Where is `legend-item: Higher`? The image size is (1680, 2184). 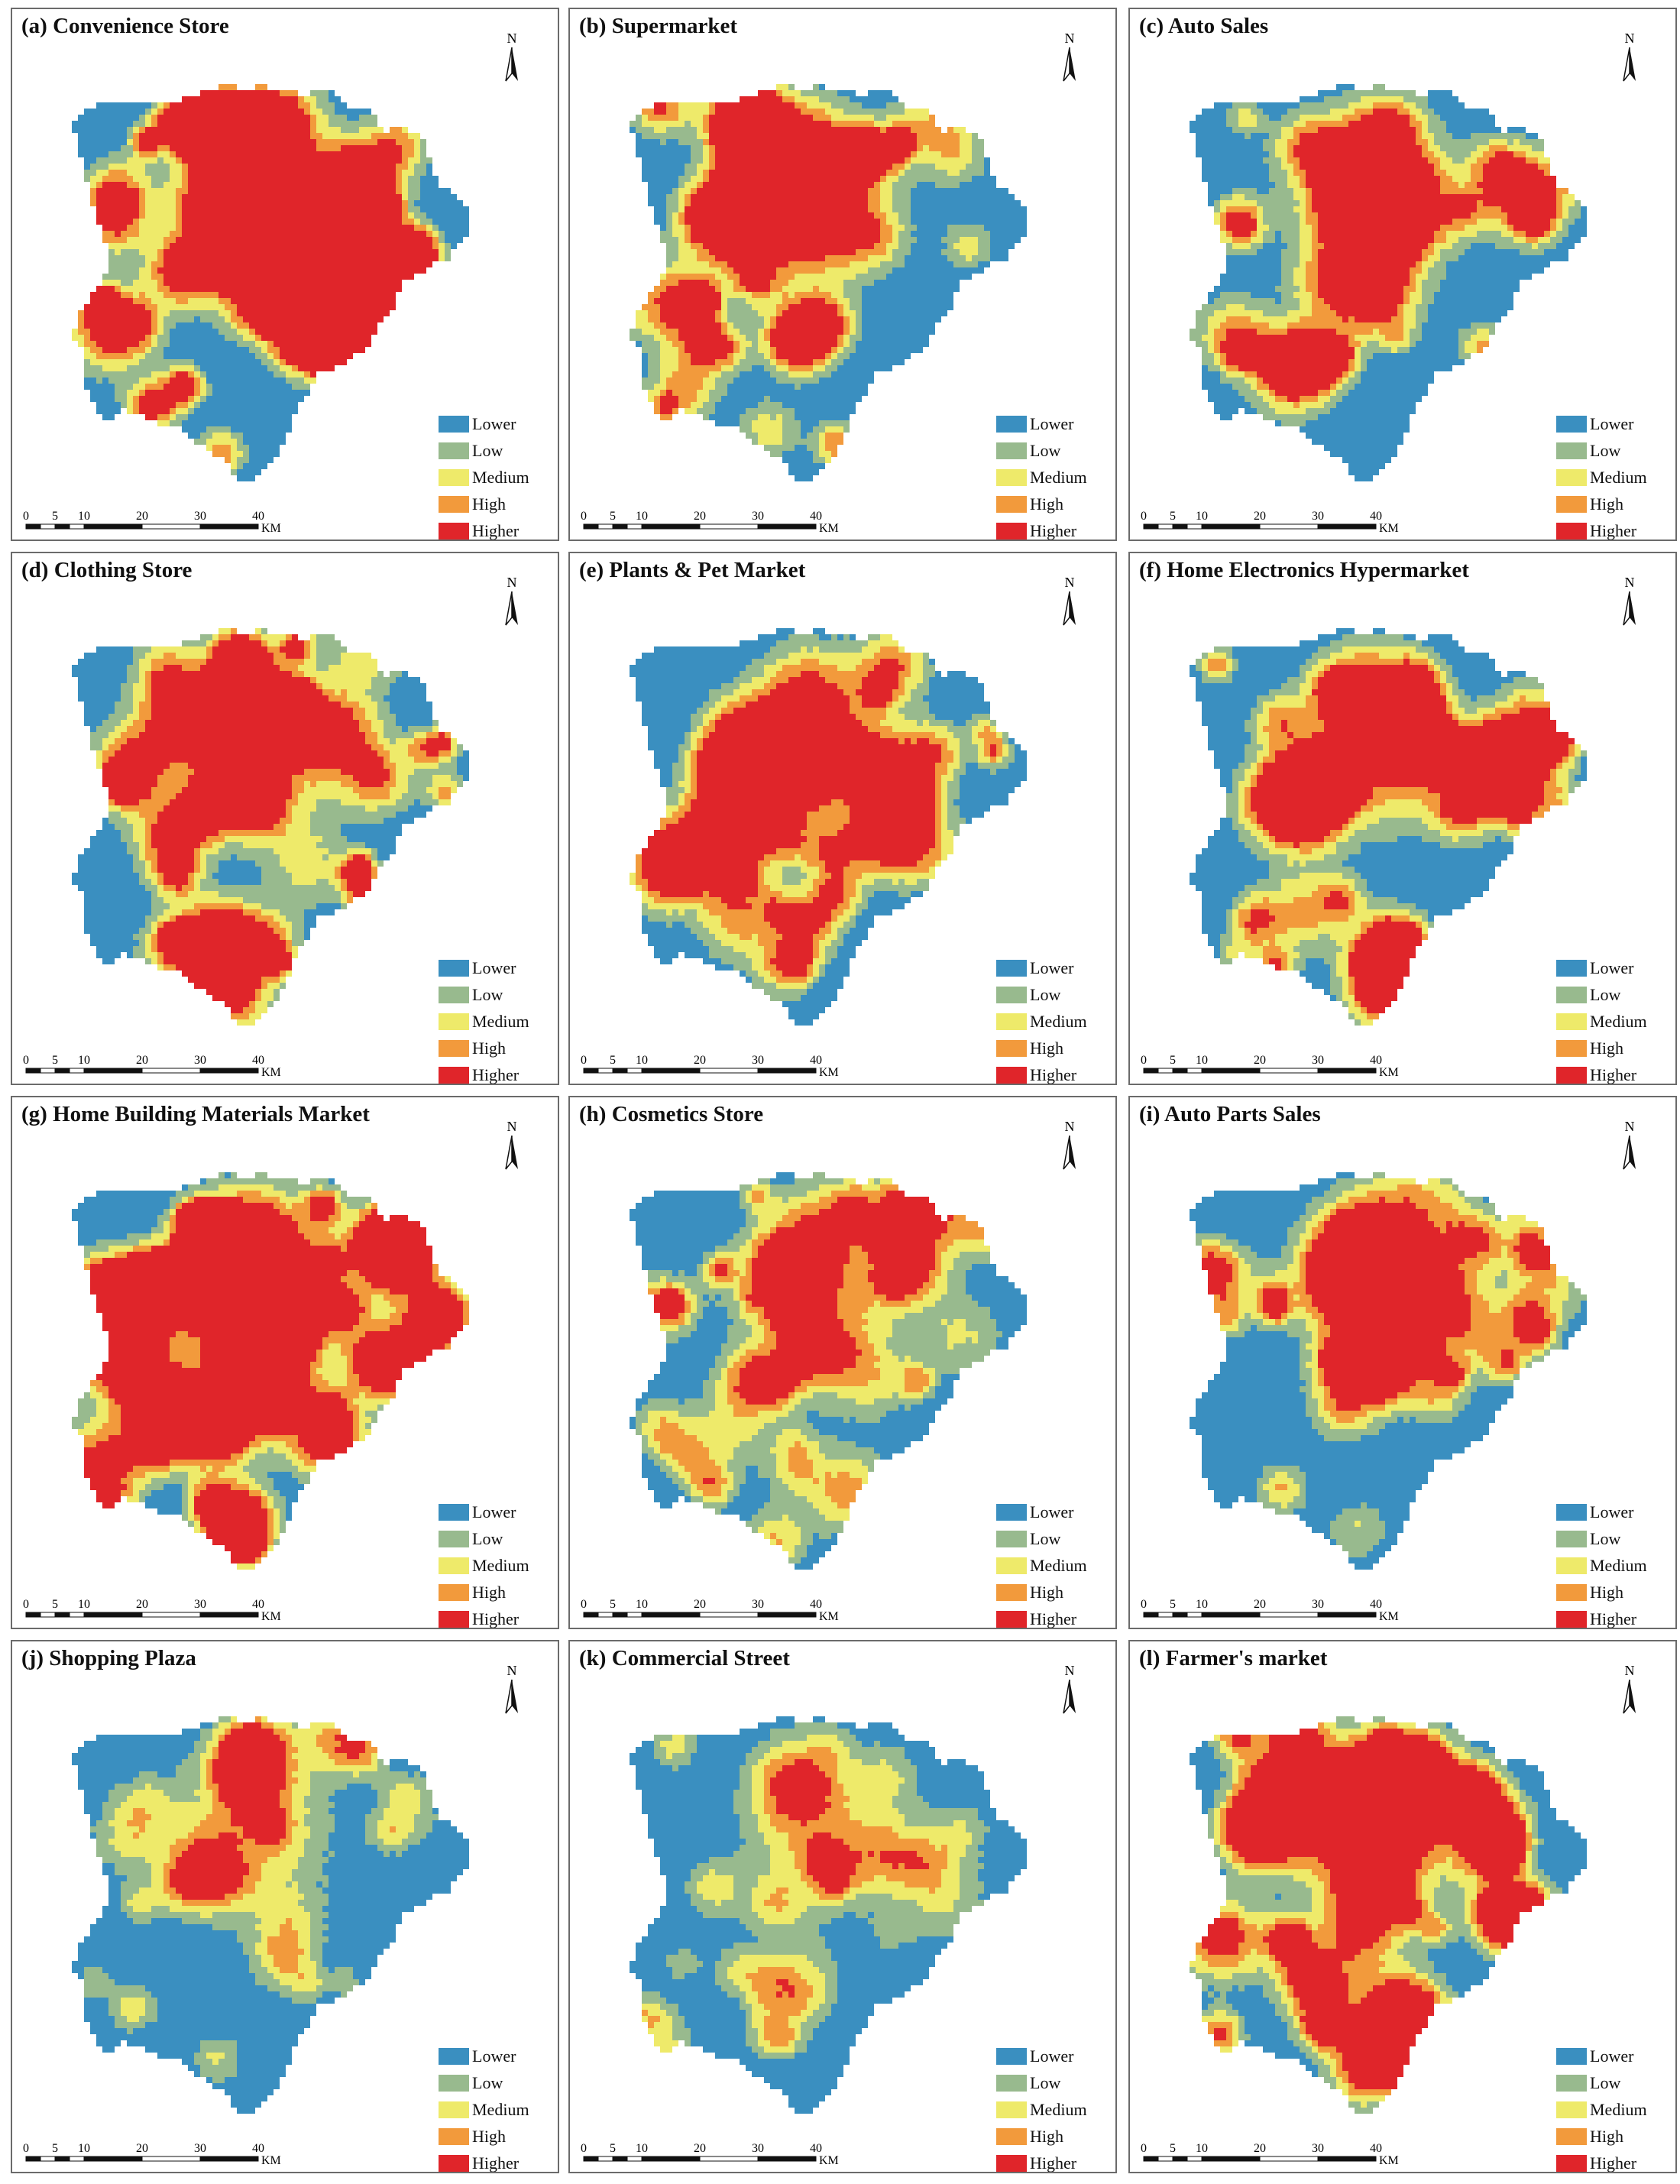
legend-item: Higher is located at coordinates (496, 530).